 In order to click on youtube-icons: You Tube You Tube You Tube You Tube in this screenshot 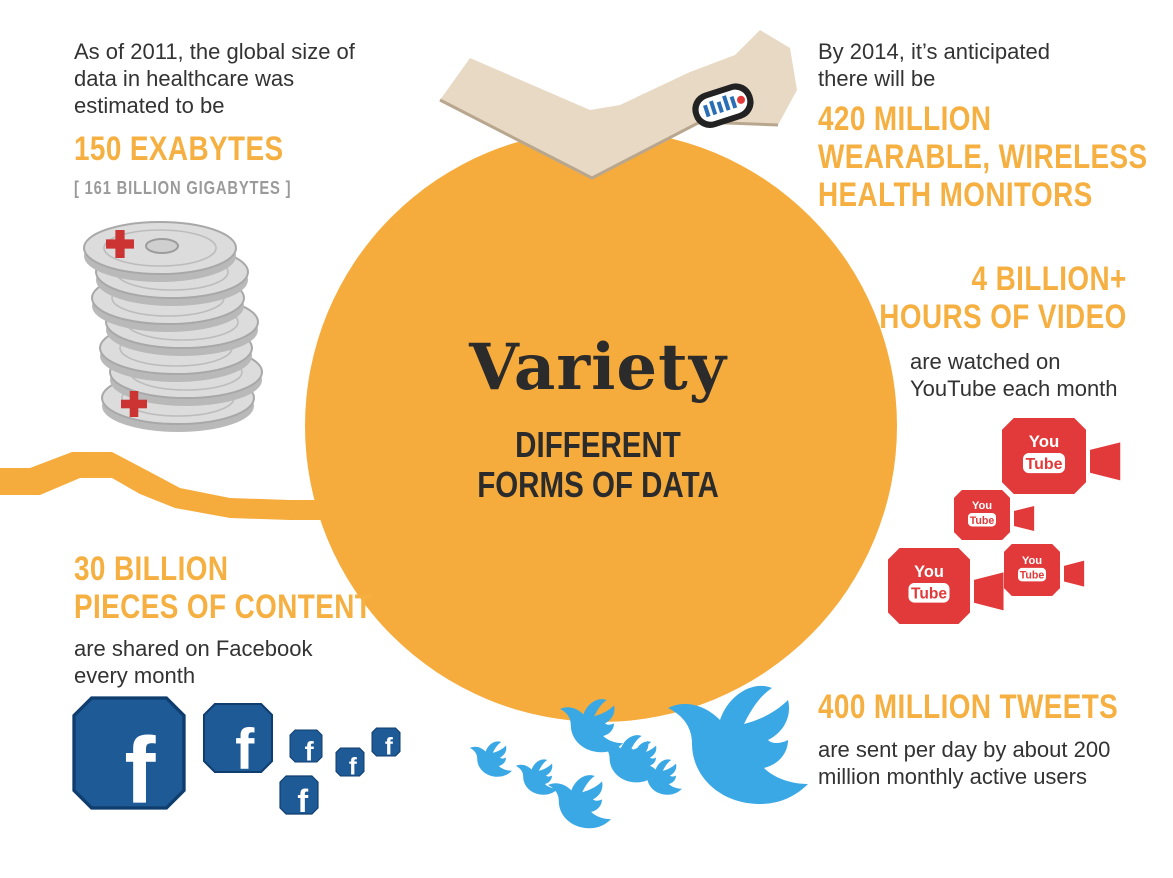, I will do `click(1004, 521)`.